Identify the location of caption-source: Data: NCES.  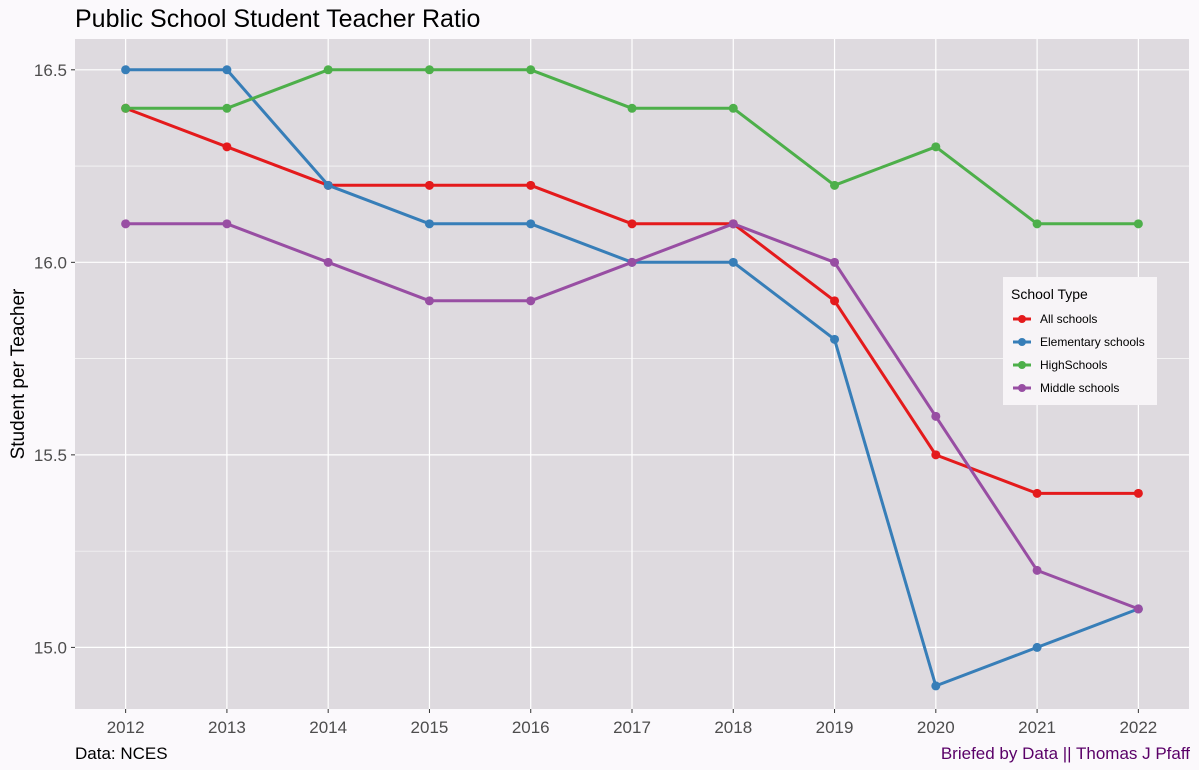
(121, 753).